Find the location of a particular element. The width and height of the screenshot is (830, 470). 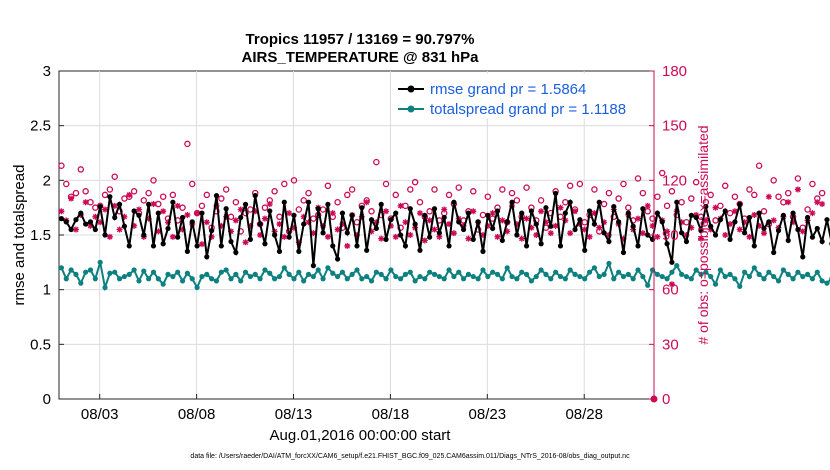

chart-title-line-1: Tropics 11957 / 13169 = 90.797% is located at coordinates (360, 39).